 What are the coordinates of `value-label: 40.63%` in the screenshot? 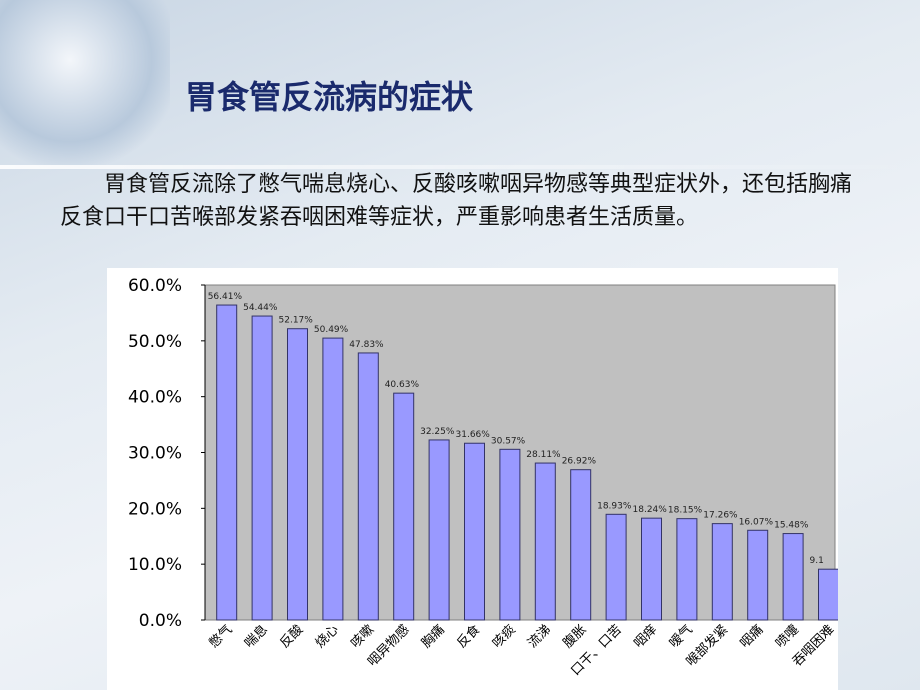 It's located at (402, 385).